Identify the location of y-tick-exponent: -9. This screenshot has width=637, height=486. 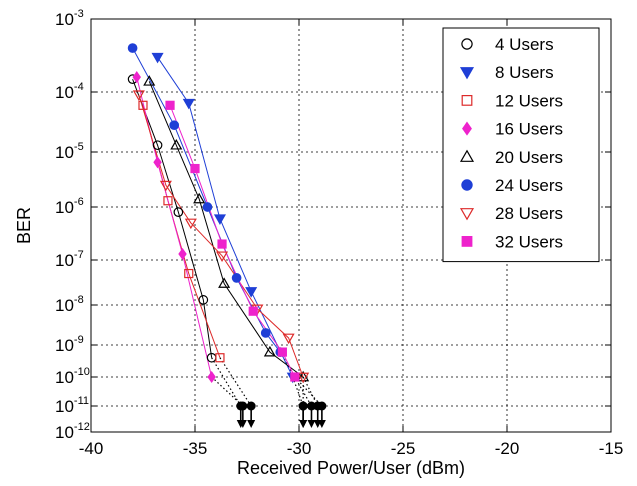
(79, 340).